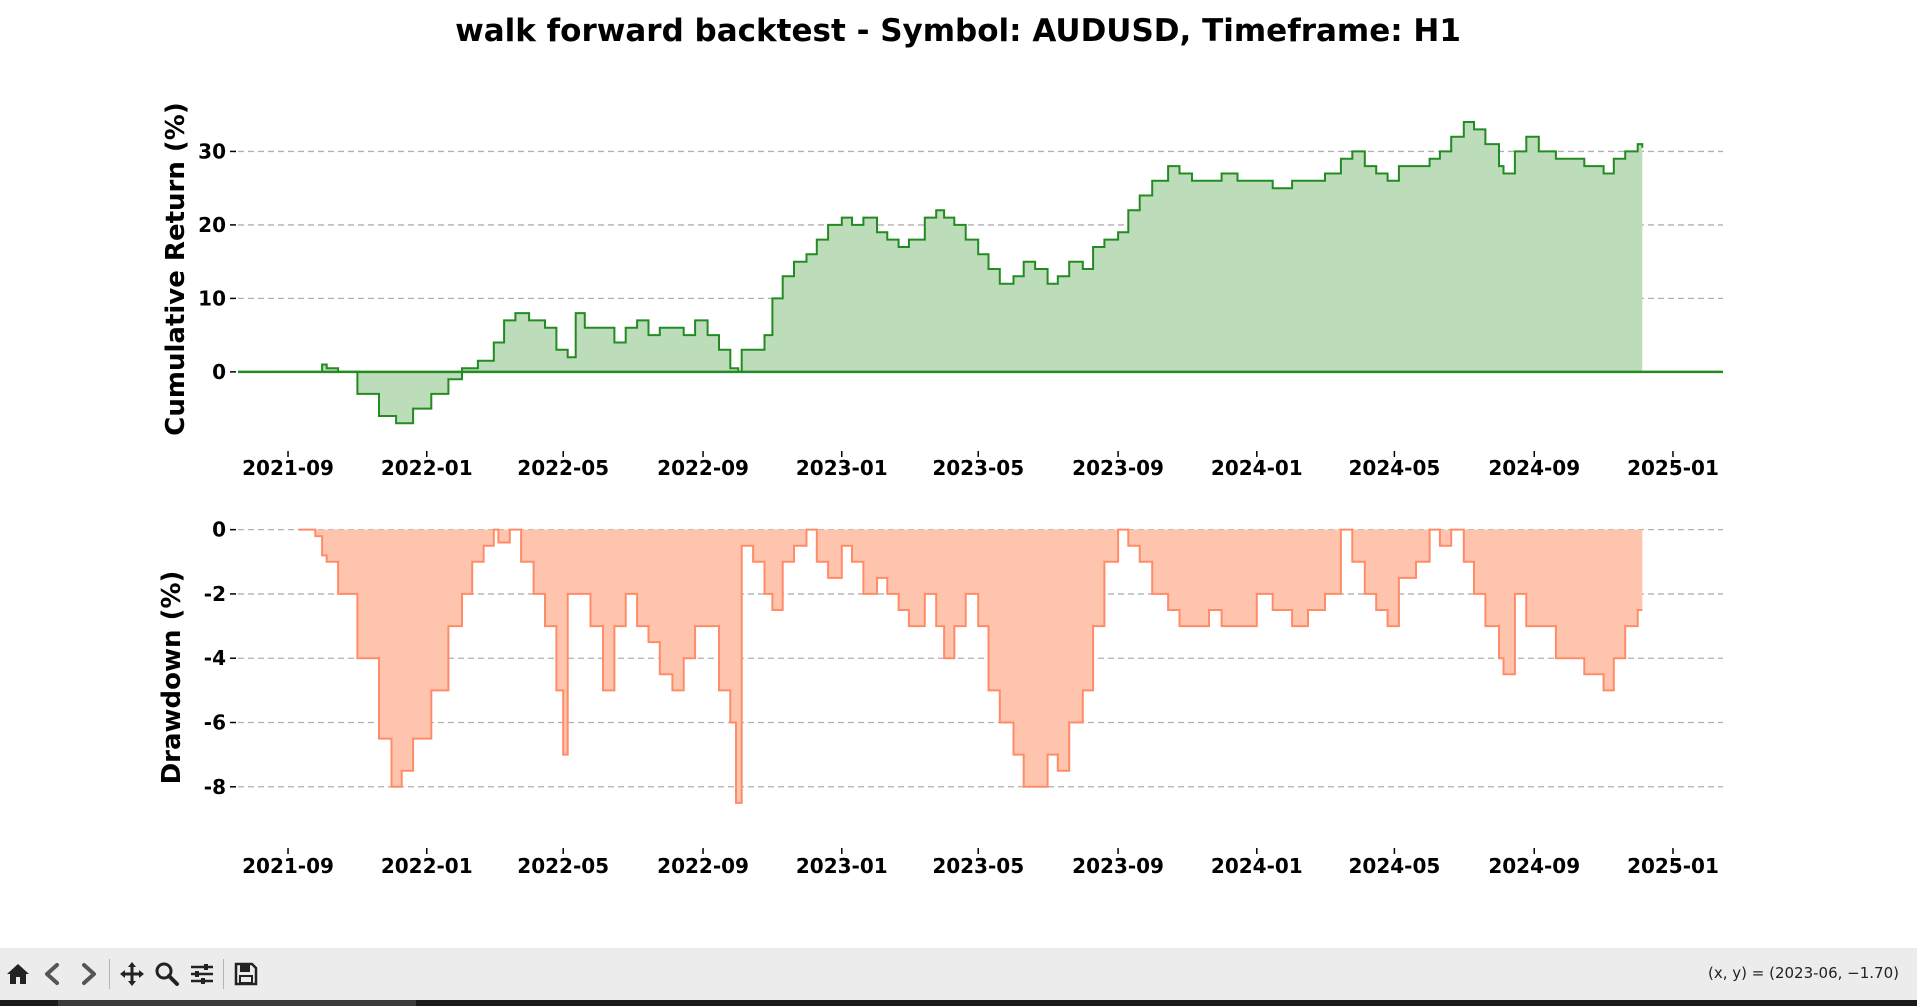 This screenshot has width=1917, height=1006. Describe the element at coordinates (1803, 973) in the screenshot. I see `cursor-coordinates: (x, y) = (2023-06, −1.70)` at that location.